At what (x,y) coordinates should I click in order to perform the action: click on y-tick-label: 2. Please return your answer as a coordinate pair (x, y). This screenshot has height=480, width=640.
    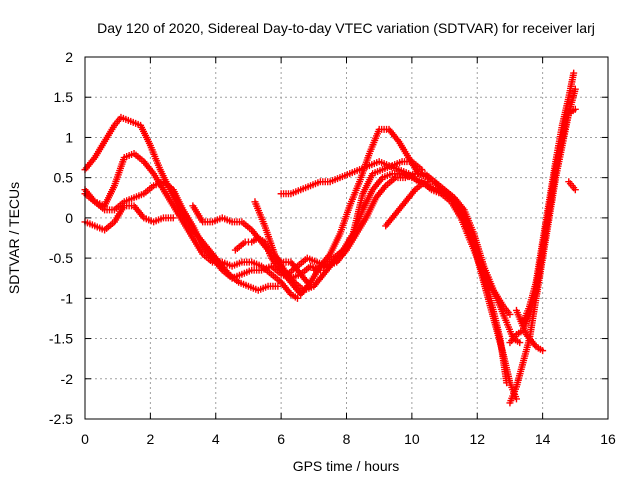
    Looking at the image, I should click on (69, 57).